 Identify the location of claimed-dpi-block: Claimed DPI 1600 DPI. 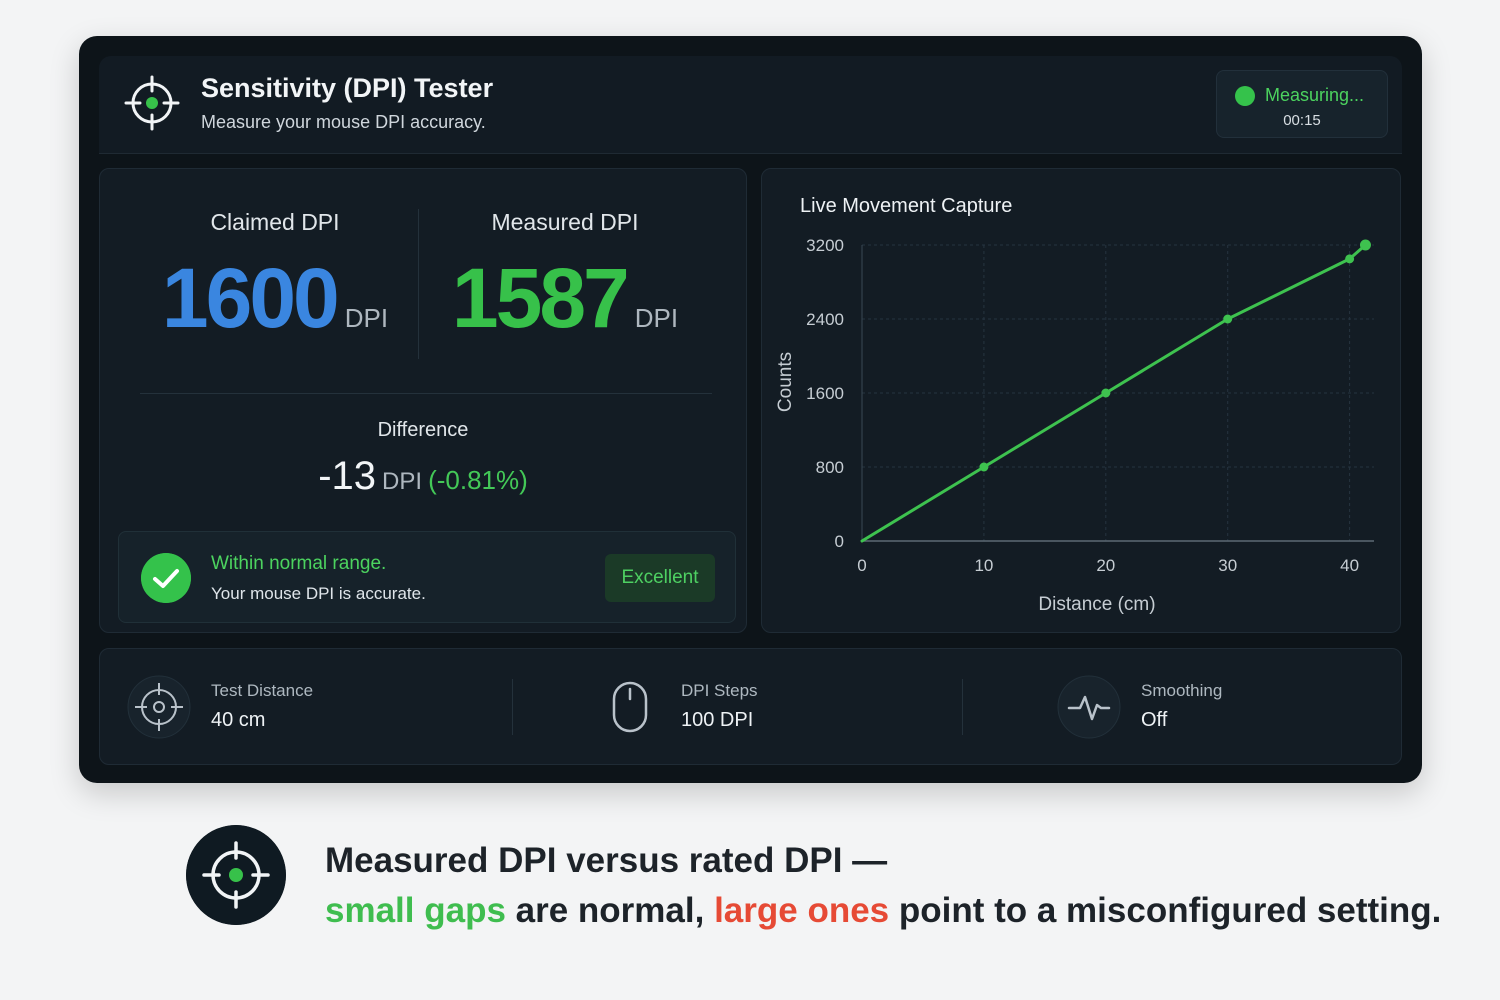
(275, 278).